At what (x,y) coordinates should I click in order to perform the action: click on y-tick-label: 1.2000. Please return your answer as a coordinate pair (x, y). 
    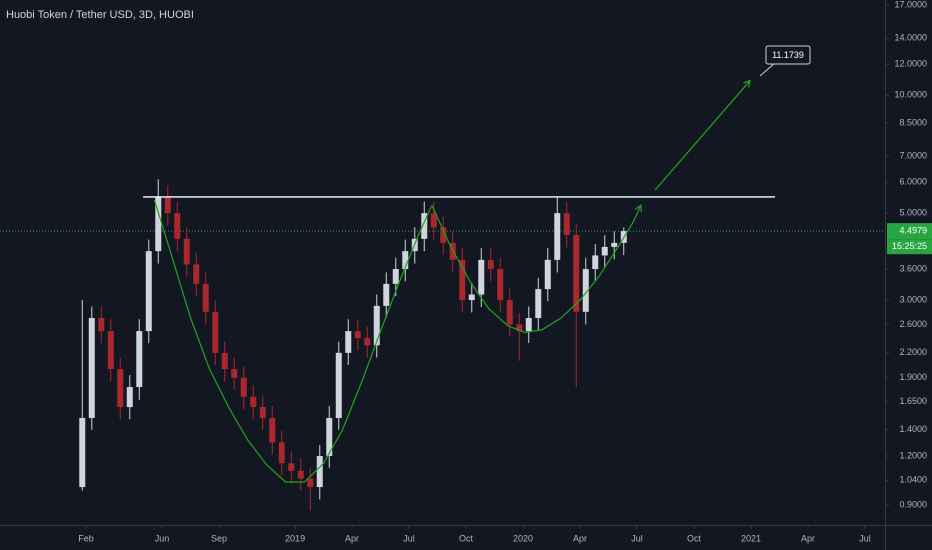
    Looking at the image, I should click on (913, 455).